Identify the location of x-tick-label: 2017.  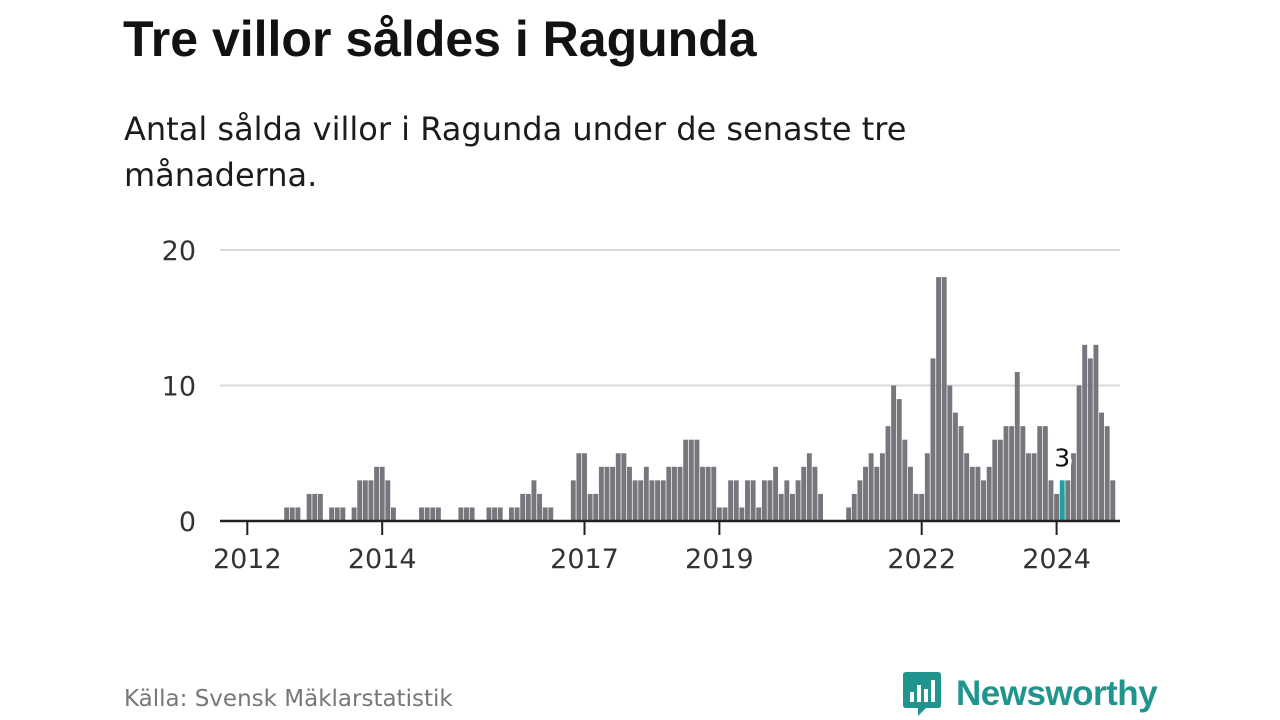
(584, 559).